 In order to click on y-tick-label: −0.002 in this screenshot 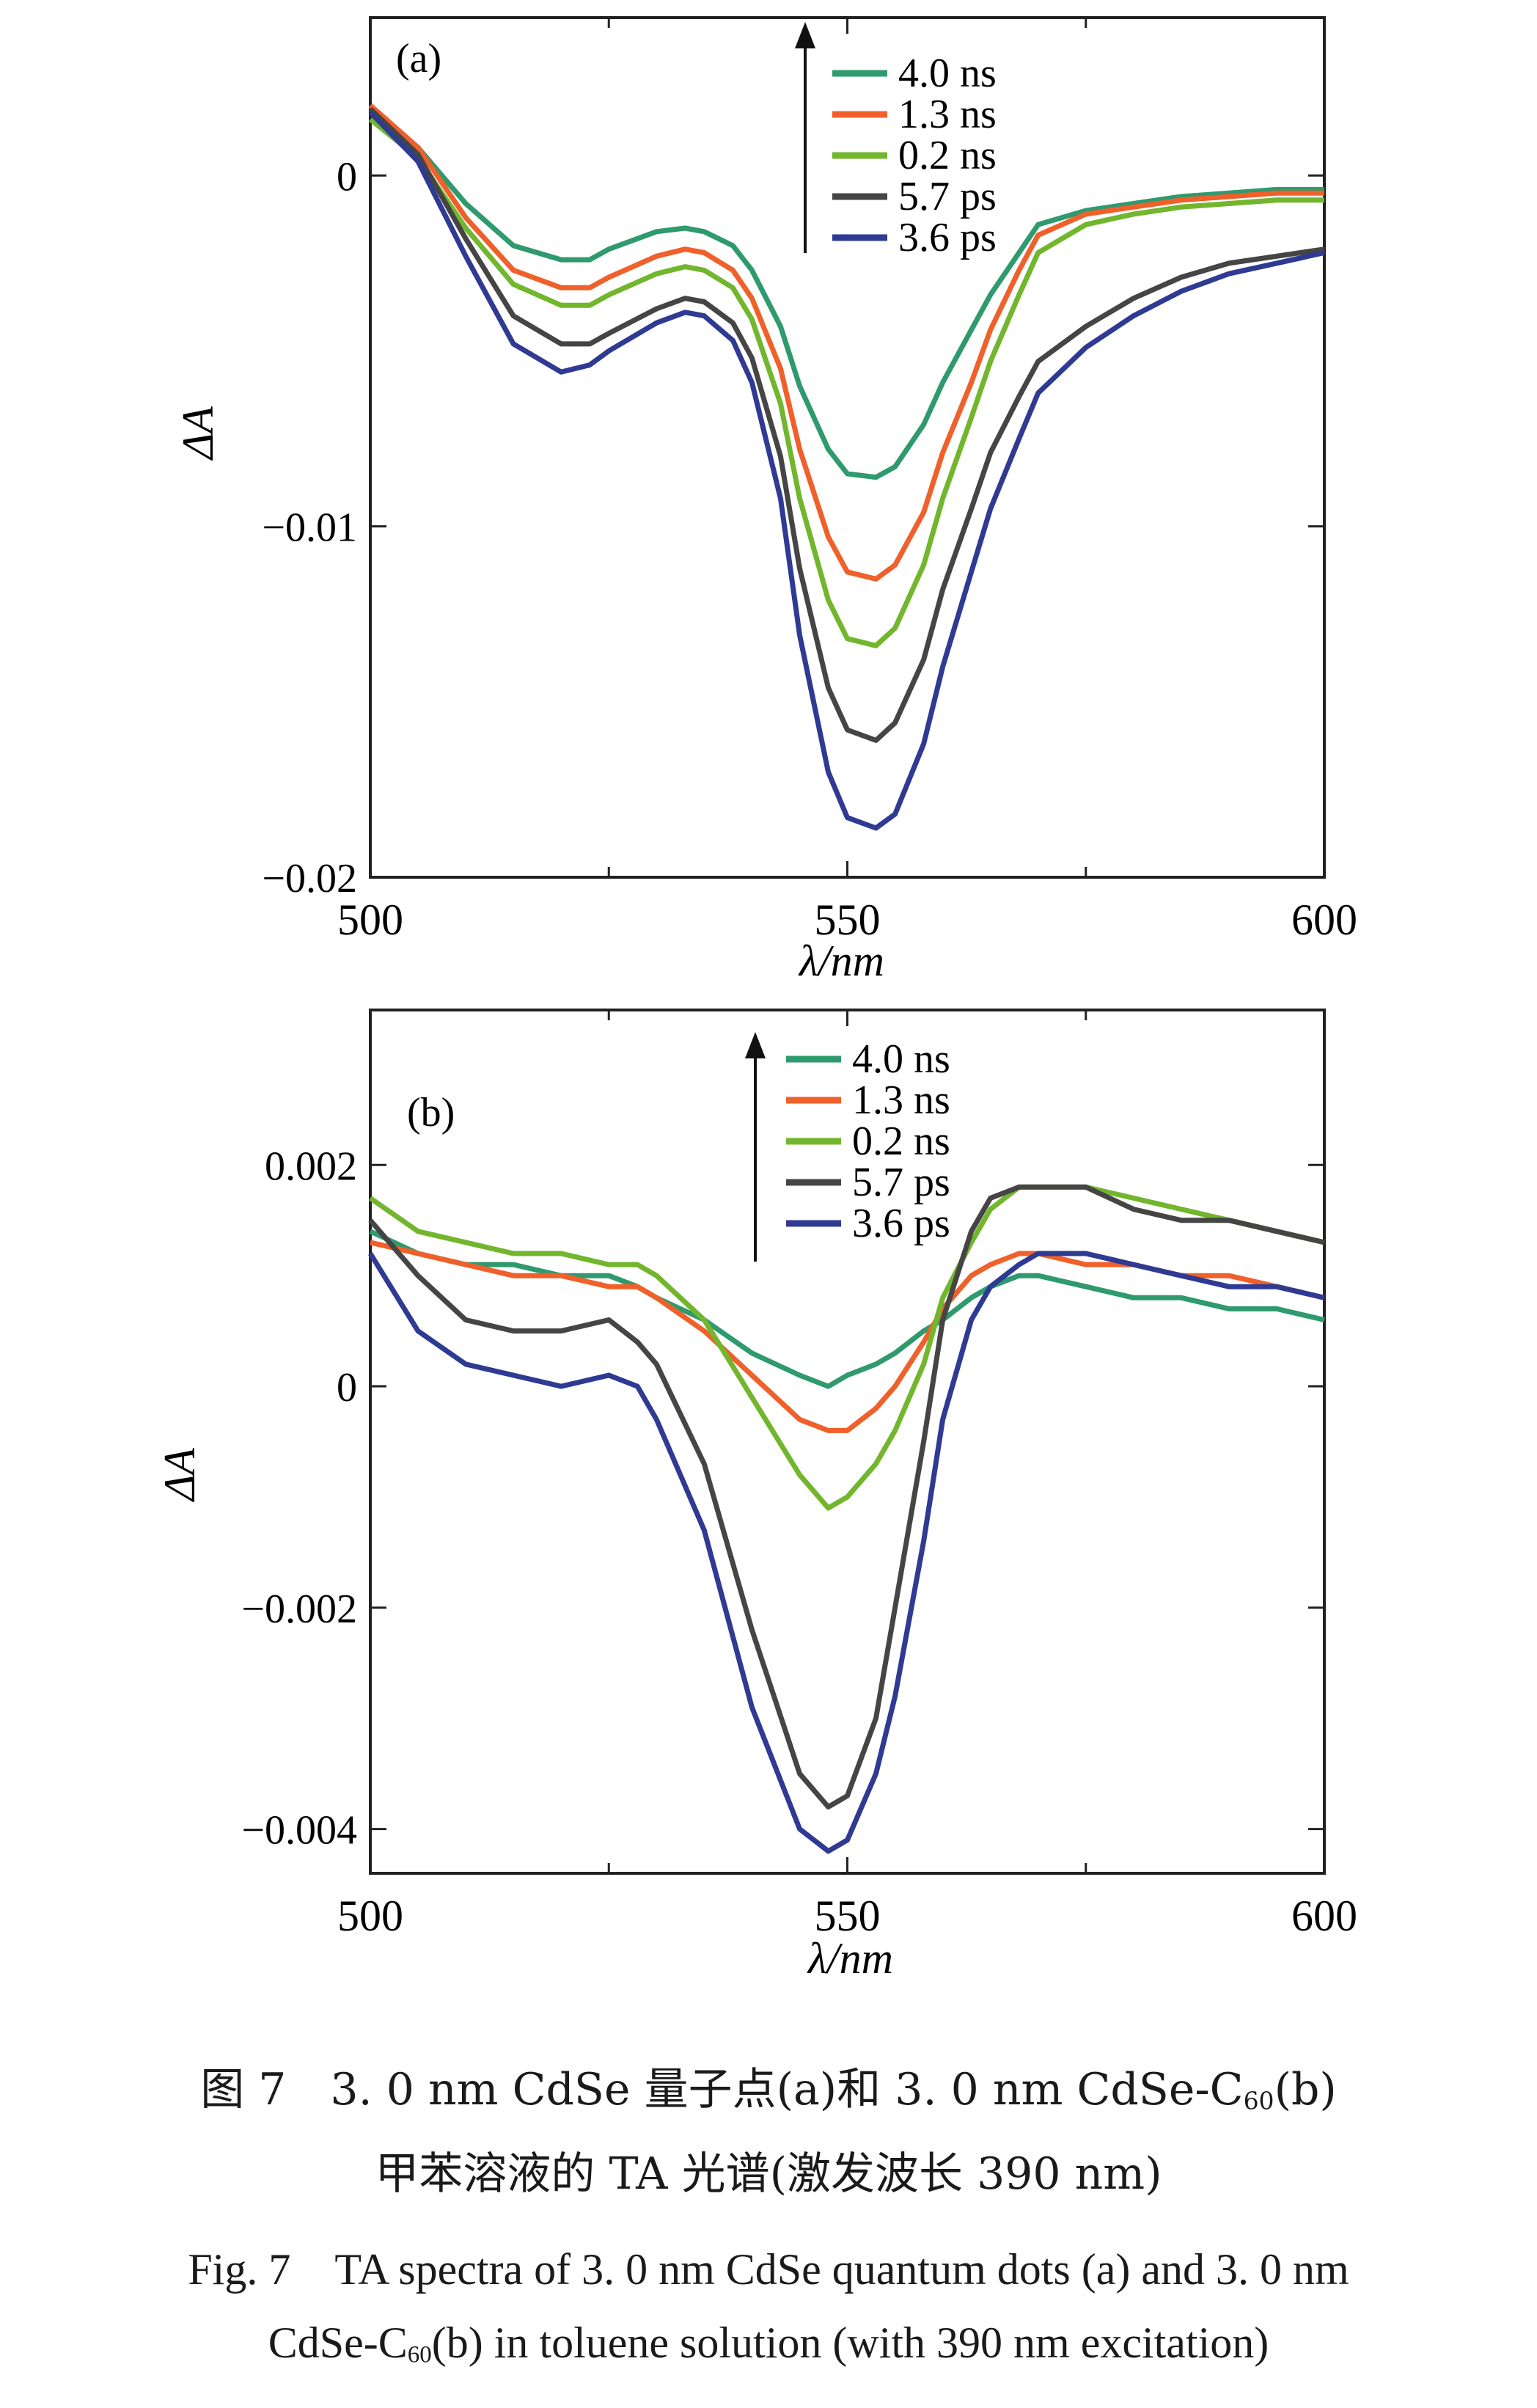, I will do `click(299, 1610)`.